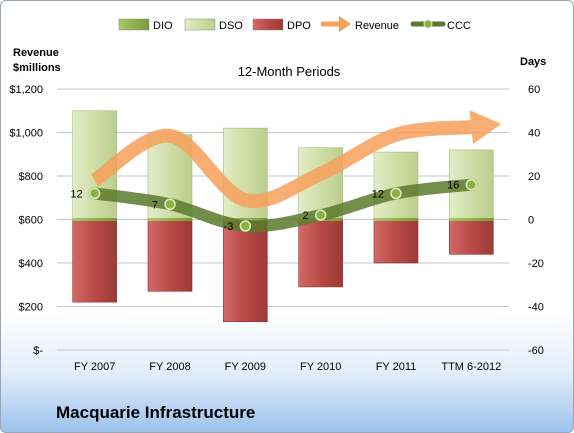 This screenshot has height=433, width=574. What do you see at coordinates (428, 24) in the screenshot?
I see `legend-swatch-marker` at bounding box center [428, 24].